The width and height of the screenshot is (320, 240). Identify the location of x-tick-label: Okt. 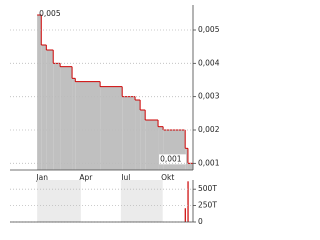
(167, 177).